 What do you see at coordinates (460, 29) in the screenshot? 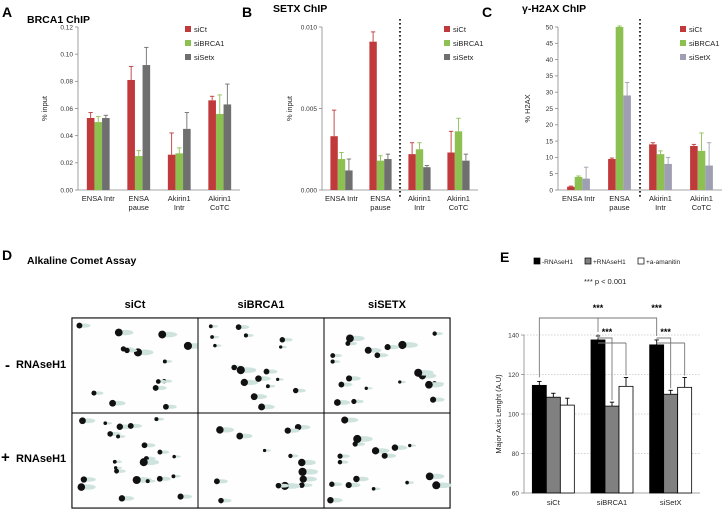
I see `setx-chip-legend-label: siCt` at bounding box center [460, 29].